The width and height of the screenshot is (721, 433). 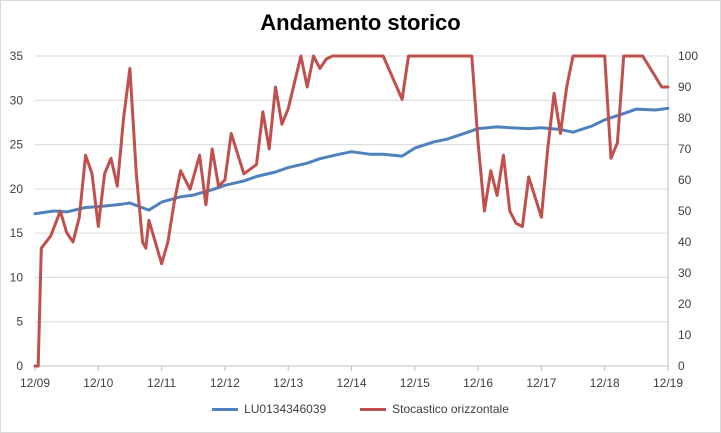 What do you see at coordinates (668, 383) in the screenshot?
I see `x-tick-label-10: 12/19` at bounding box center [668, 383].